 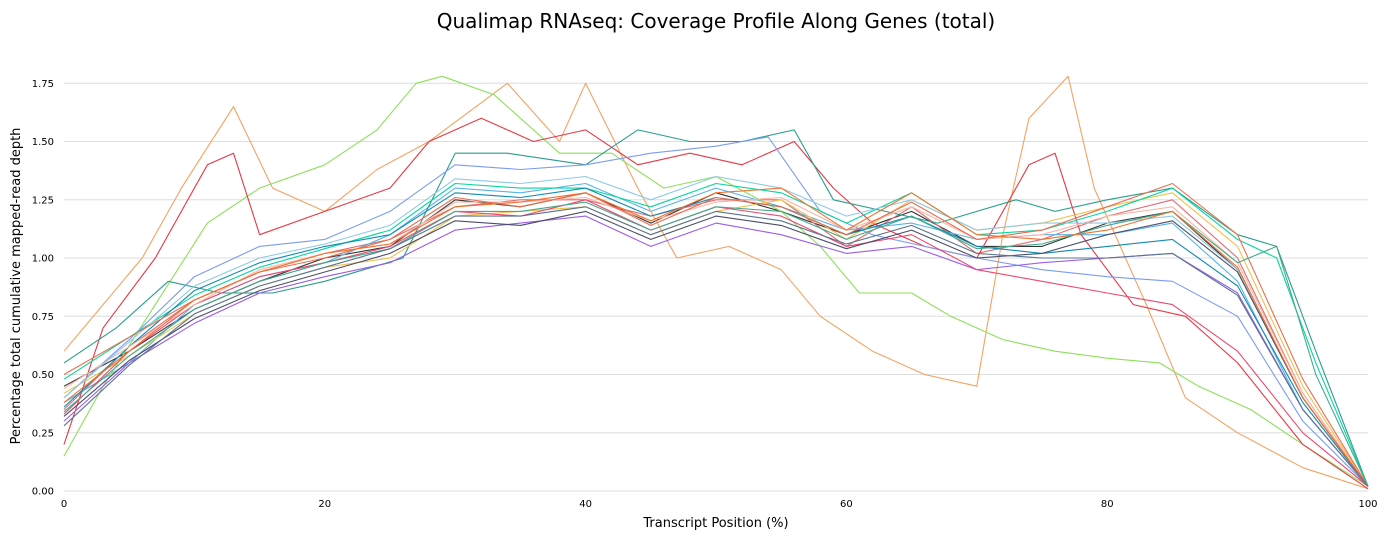 What do you see at coordinates (43, 200) in the screenshot?
I see `y-tick-label: 1.25` at bounding box center [43, 200].